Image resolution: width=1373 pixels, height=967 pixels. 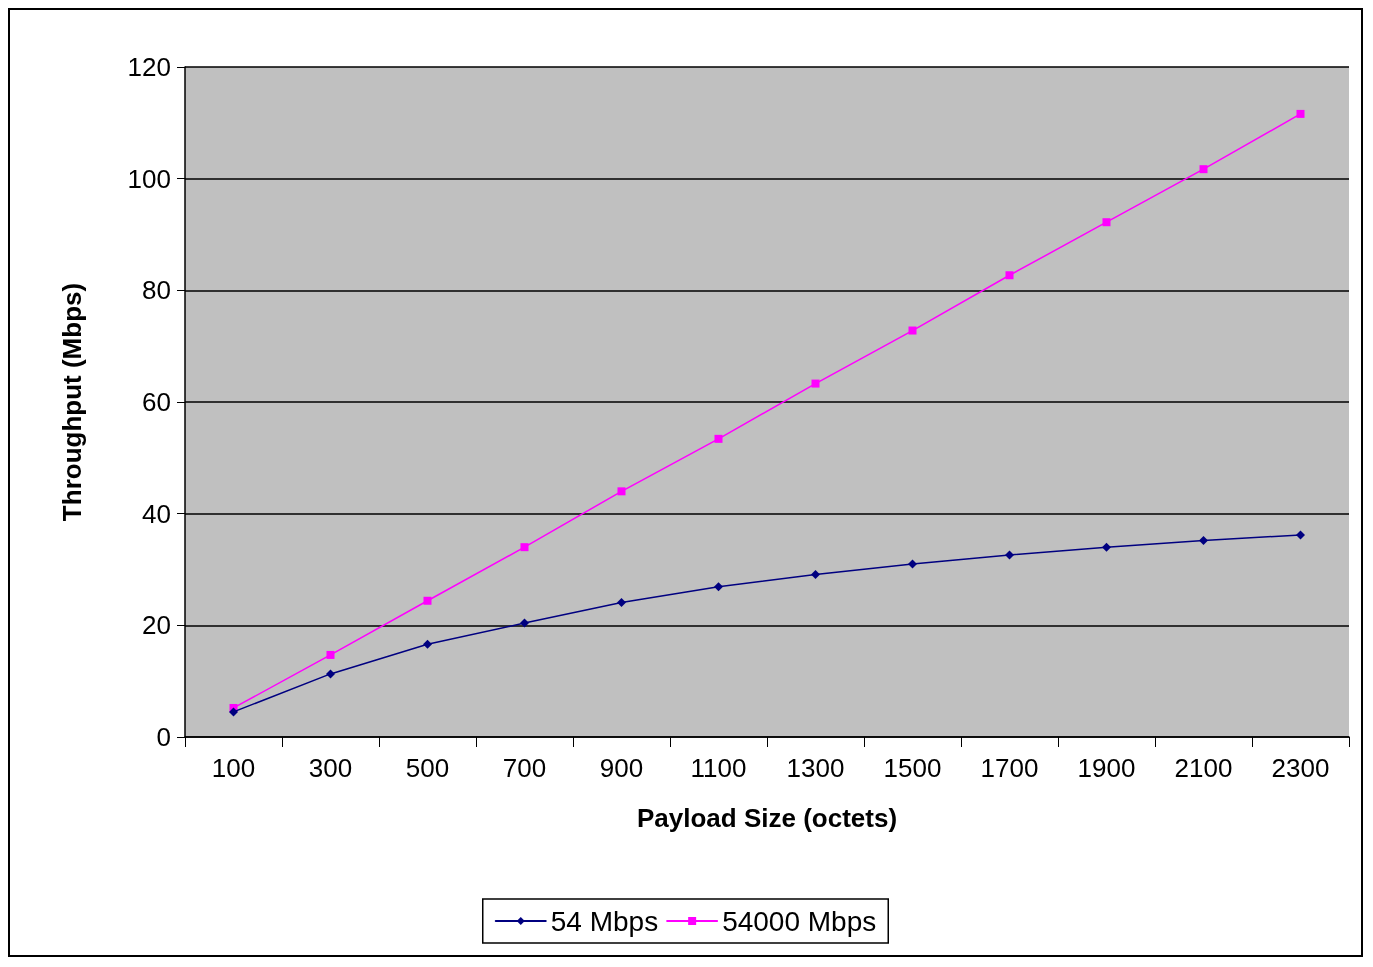 What do you see at coordinates (767, 818) in the screenshot?
I see `x-axis-title: Payload Size (octets)` at bounding box center [767, 818].